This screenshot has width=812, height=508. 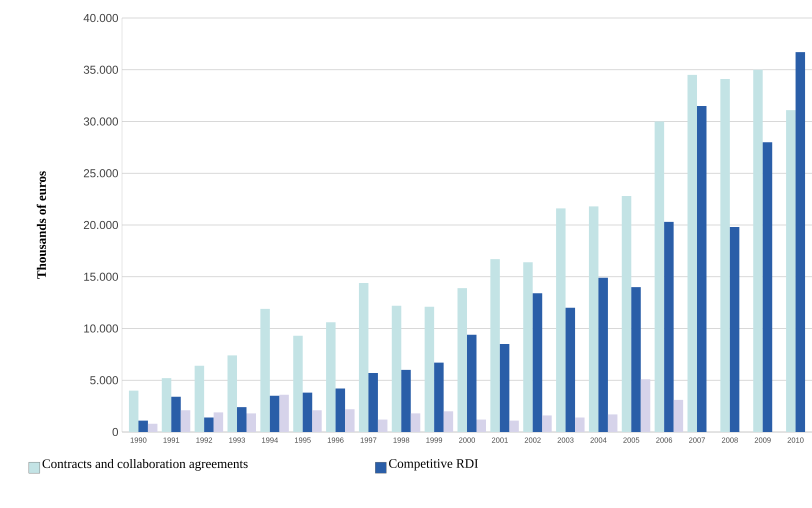 I want to click on y-tick-label: 5.000, so click(x=104, y=380).